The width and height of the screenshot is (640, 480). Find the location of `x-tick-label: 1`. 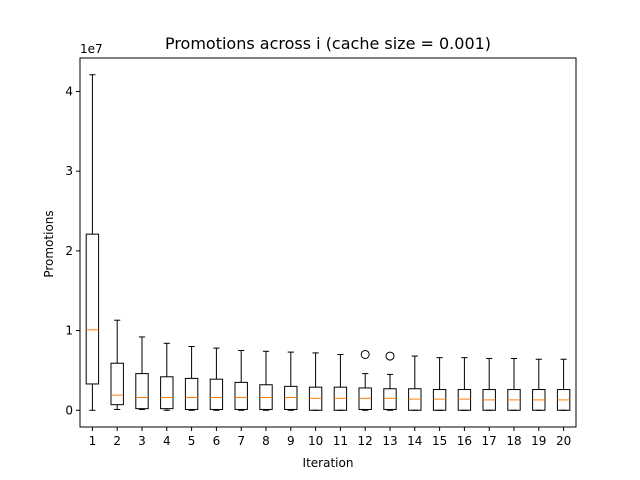

x-tick-label: 1 is located at coordinates (93, 441).